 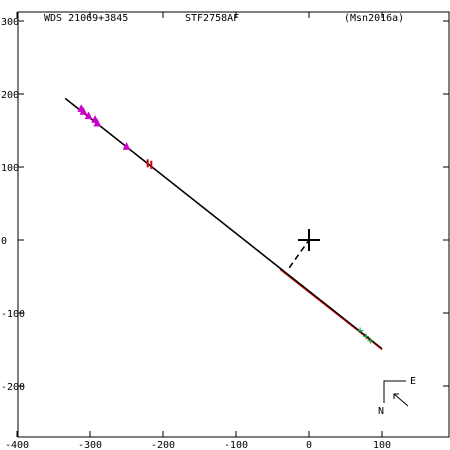 What do you see at coordinates (10, 168) in the screenshot?
I see `y-tick-label: 100` at bounding box center [10, 168].